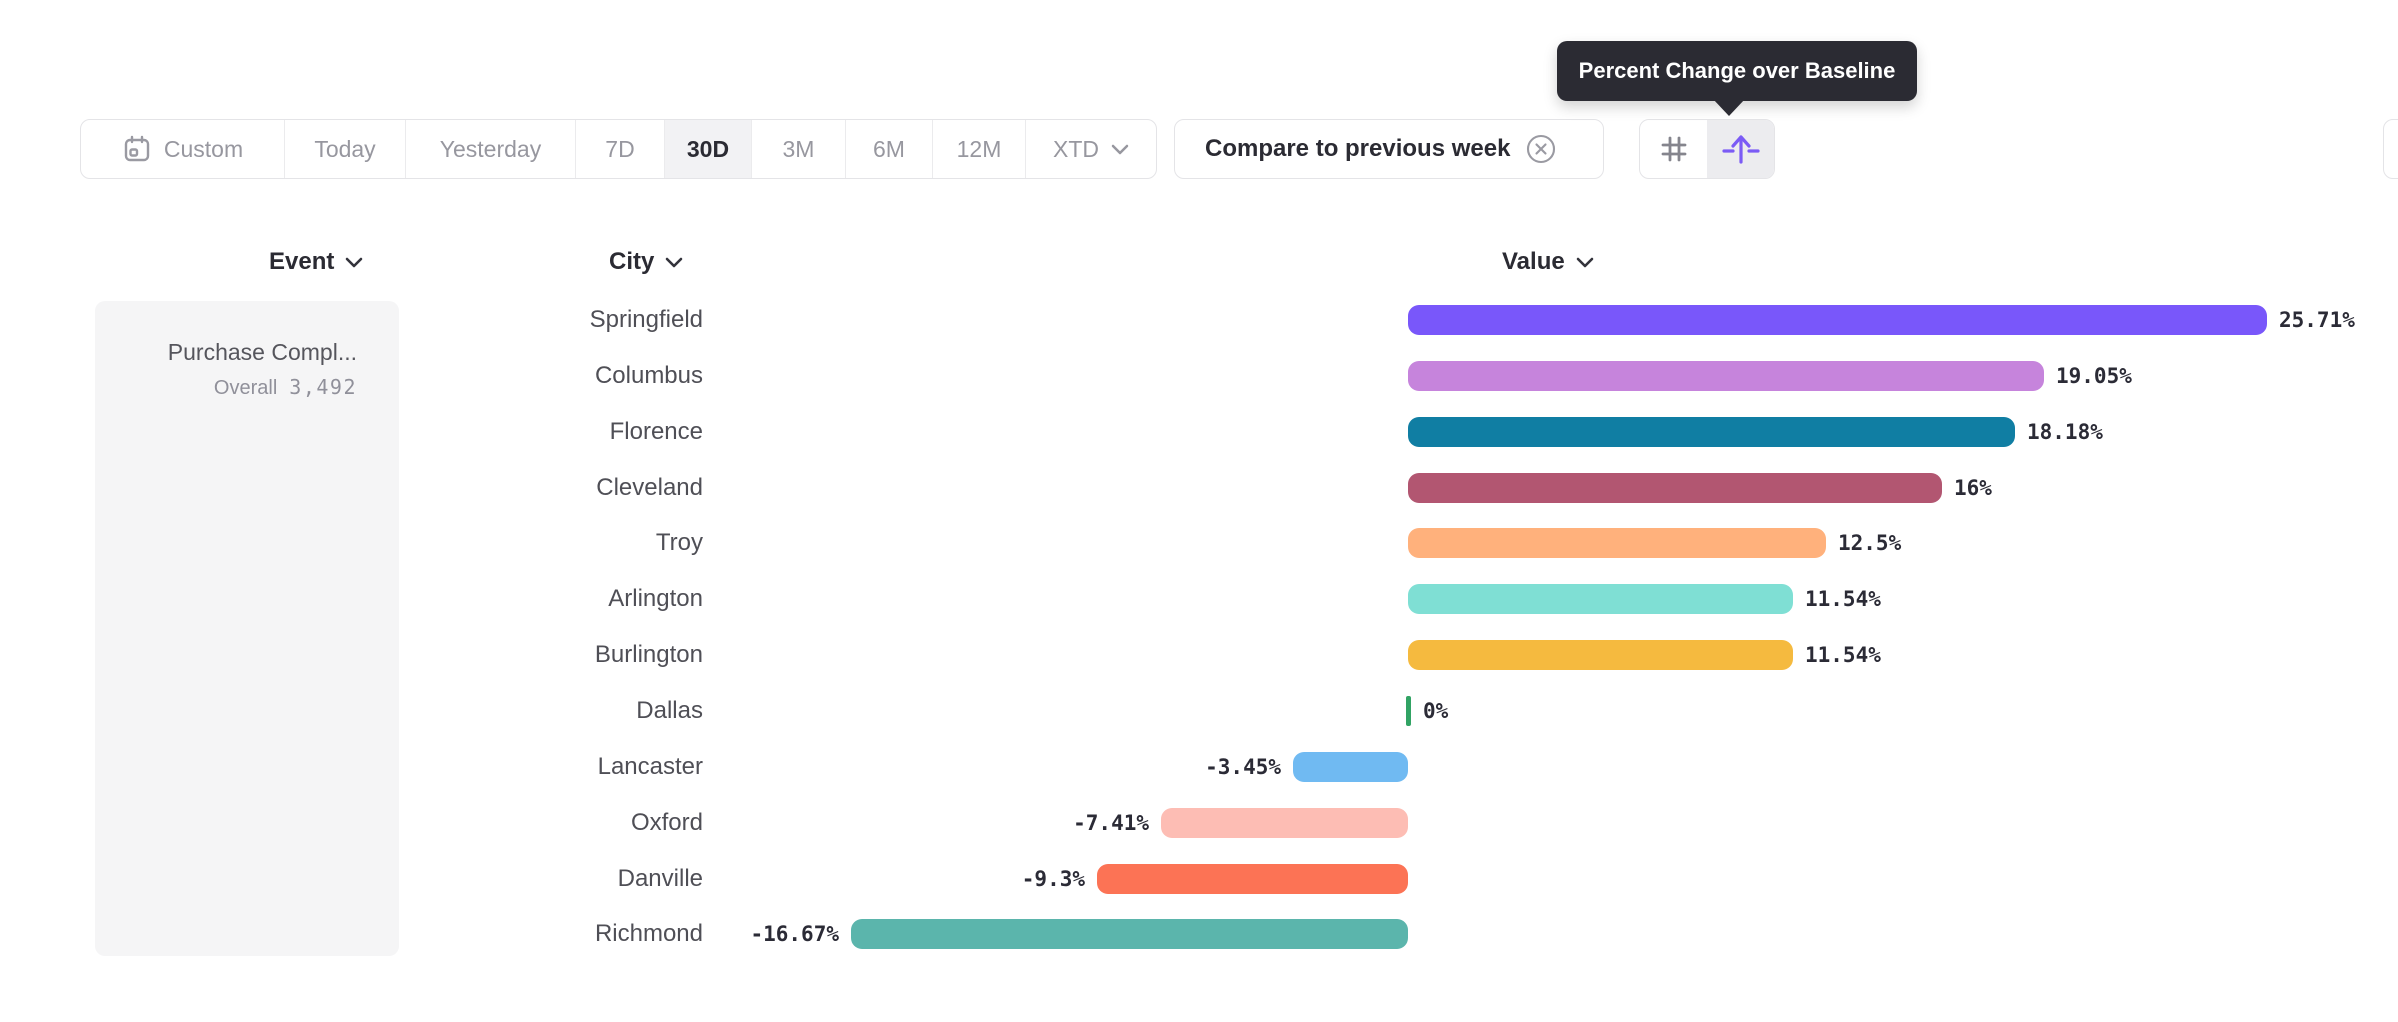 The width and height of the screenshot is (2398, 1022). I want to click on city-label-dallas: Dallas, so click(669, 710).